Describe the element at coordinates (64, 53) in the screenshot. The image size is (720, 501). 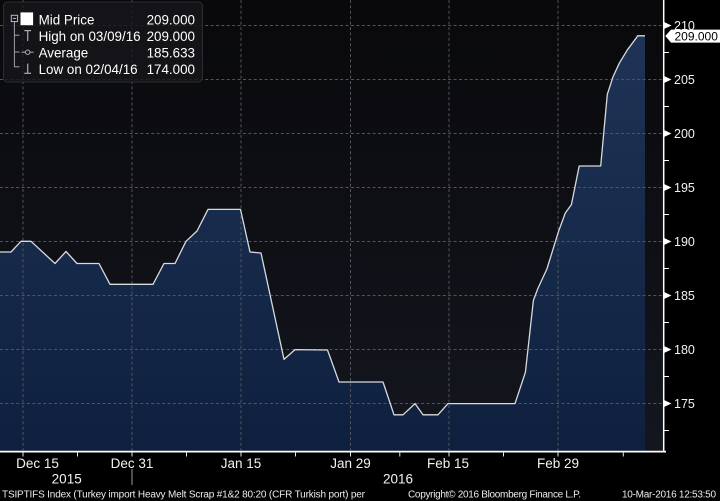
I see `svg-text: Average` at that location.